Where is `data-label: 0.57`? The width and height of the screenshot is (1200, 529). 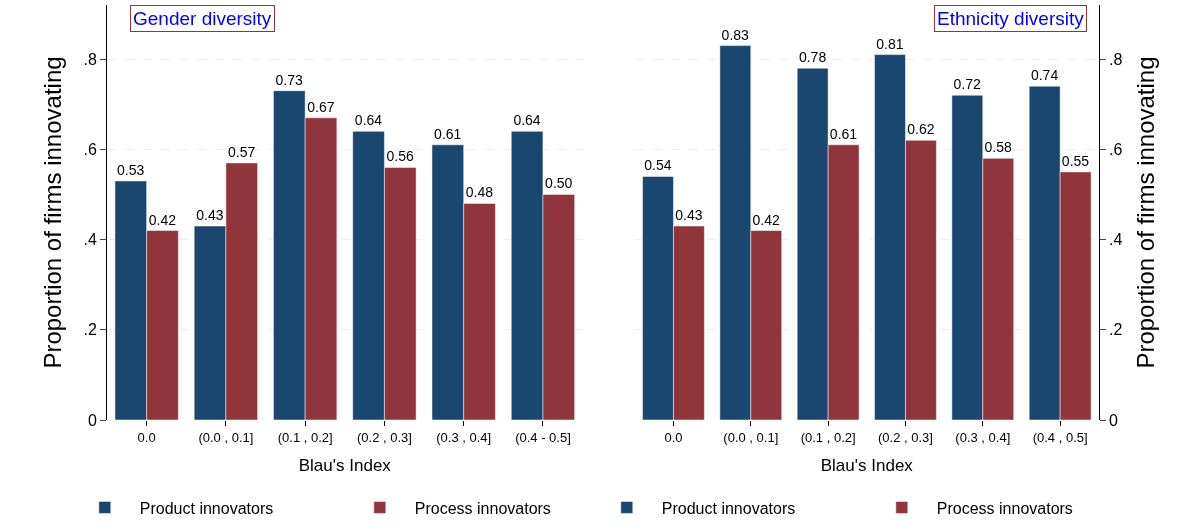 data-label: 0.57 is located at coordinates (242, 151).